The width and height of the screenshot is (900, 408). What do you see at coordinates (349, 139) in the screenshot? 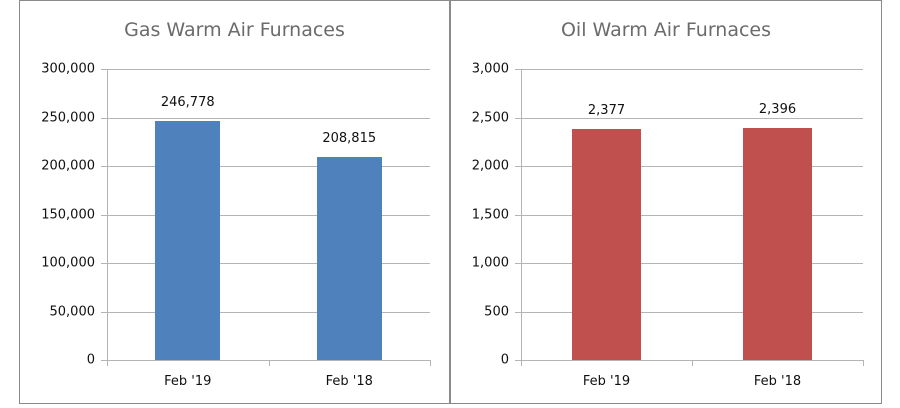
I see `data-label: 208,815` at bounding box center [349, 139].